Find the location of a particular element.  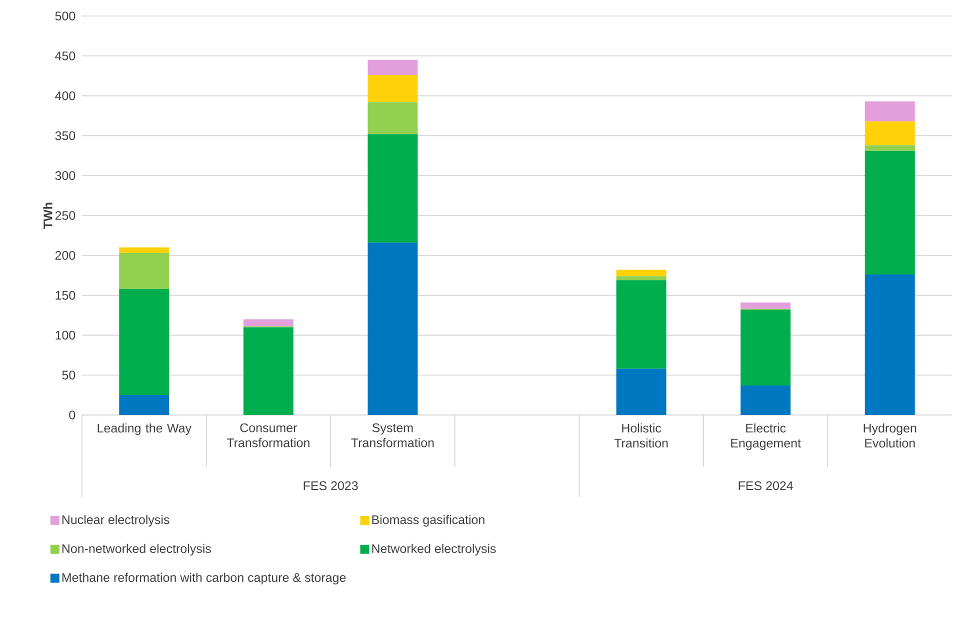

y-tick-label: 100 is located at coordinates (66, 335).